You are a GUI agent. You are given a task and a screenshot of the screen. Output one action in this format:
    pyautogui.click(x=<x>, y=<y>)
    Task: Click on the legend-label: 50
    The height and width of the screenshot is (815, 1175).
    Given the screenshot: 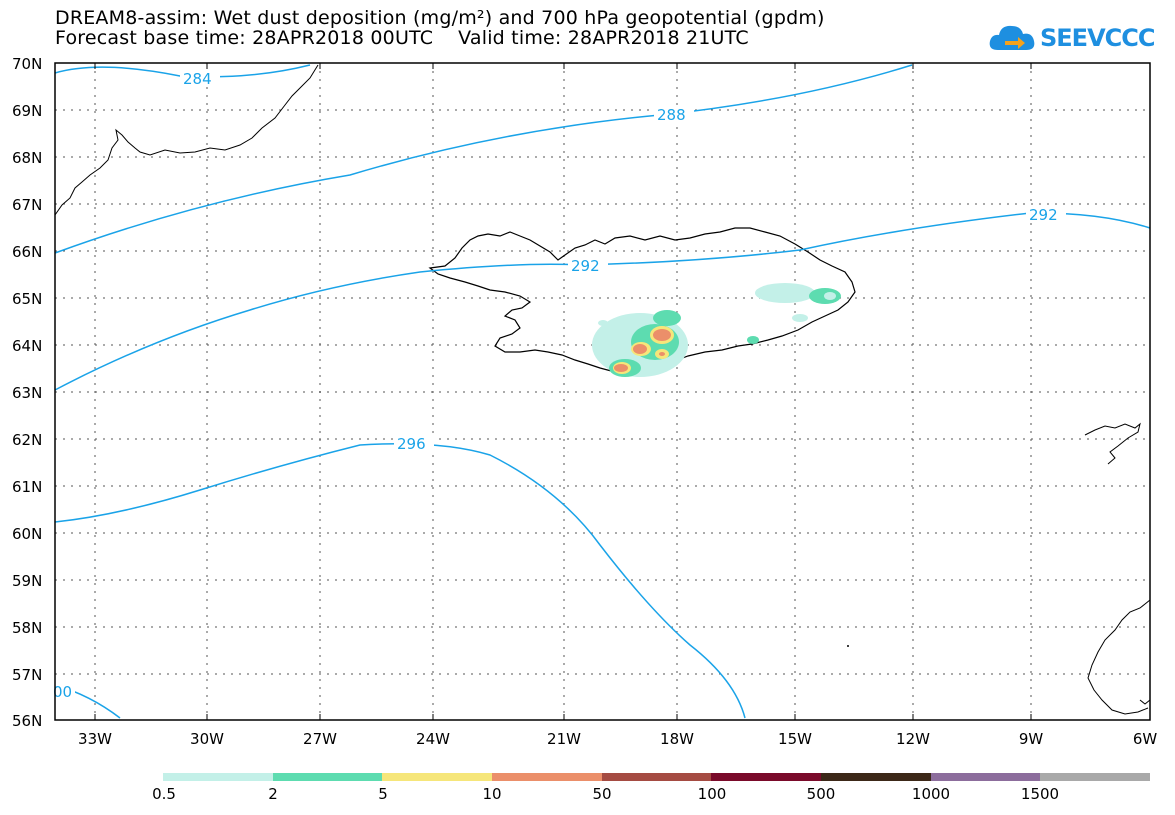 What is the action you would take?
    pyautogui.click(x=602, y=794)
    